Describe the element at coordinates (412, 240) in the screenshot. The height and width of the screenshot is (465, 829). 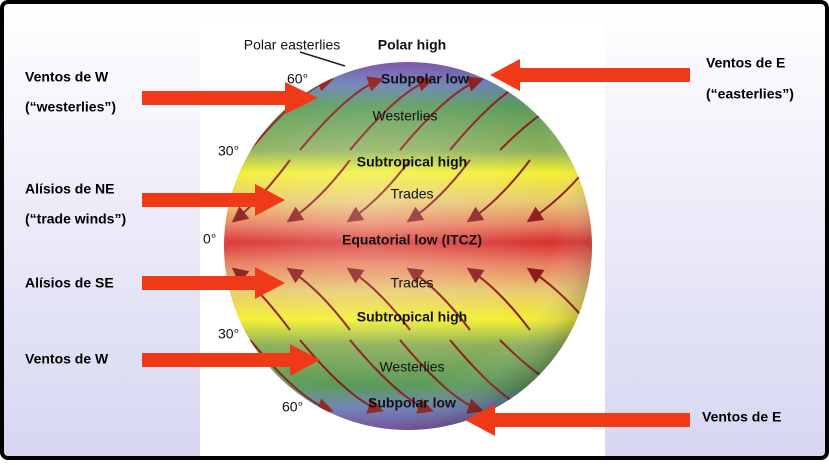
I see `globe-label: Equatorial low (ITCZ)` at that location.